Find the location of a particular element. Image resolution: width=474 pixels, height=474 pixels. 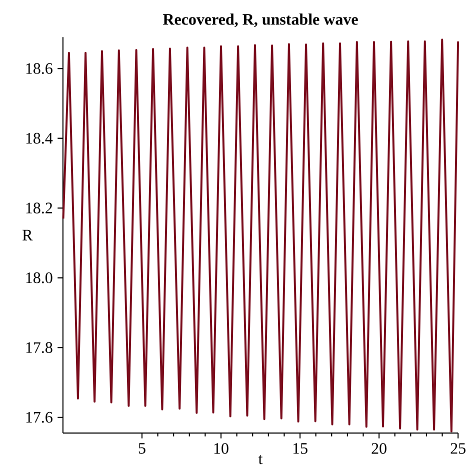

x-tick-label: 10 is located at coordinates (221, 448).